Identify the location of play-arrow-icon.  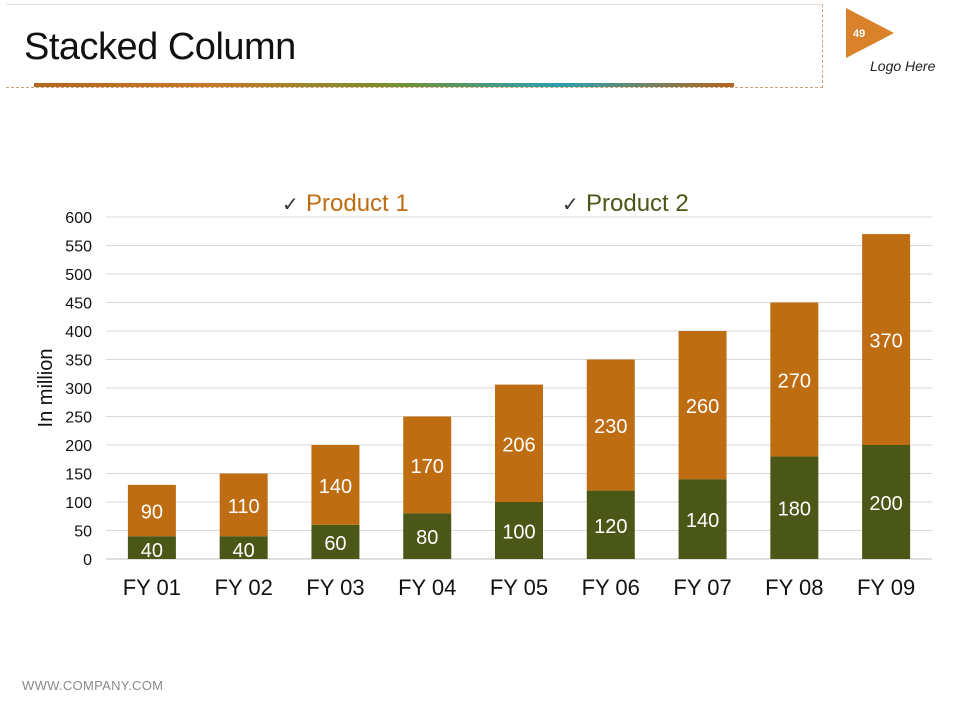
(870, 33).